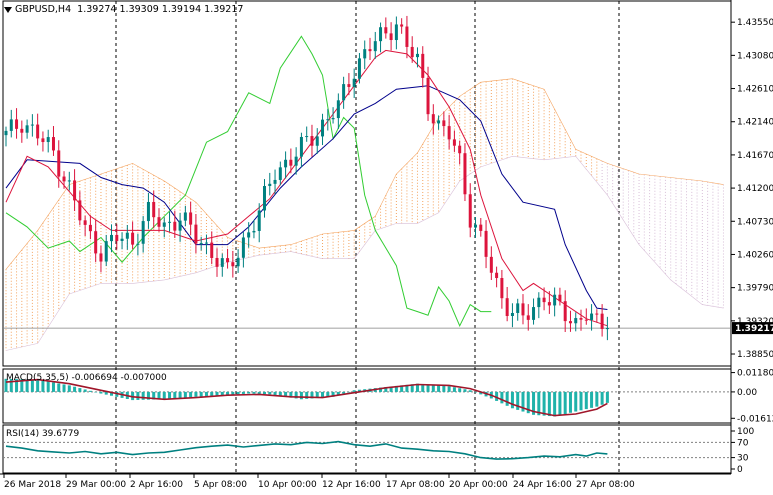 Image resolution: width=773 pixels, height=495 pixels. What do you see at coordinates (755, 23) in the screenshot?
I see `price-tick-label: 1.43550` at bounding box center [755, 23].